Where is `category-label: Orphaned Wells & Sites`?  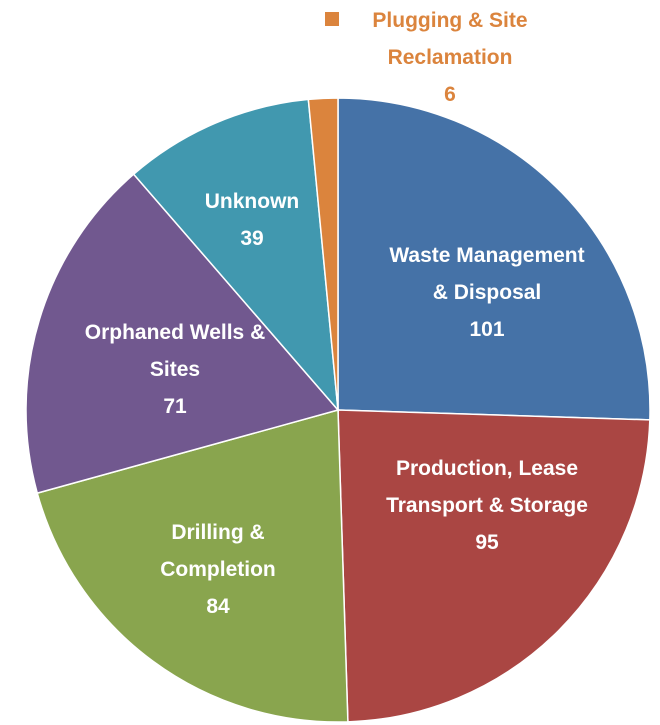
category-label: Orphaned Wells & Sites is located at coordinates (175, 351).